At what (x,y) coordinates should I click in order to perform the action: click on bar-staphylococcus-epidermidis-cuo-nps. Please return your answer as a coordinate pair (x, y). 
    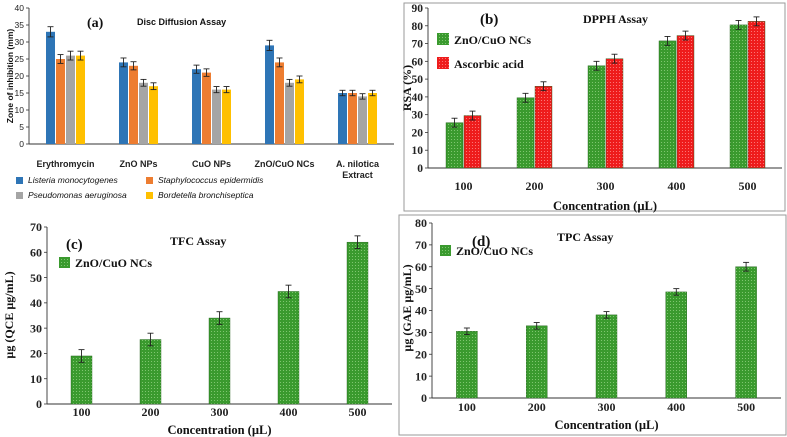
    Looking at the image, I should click on (206, 108).